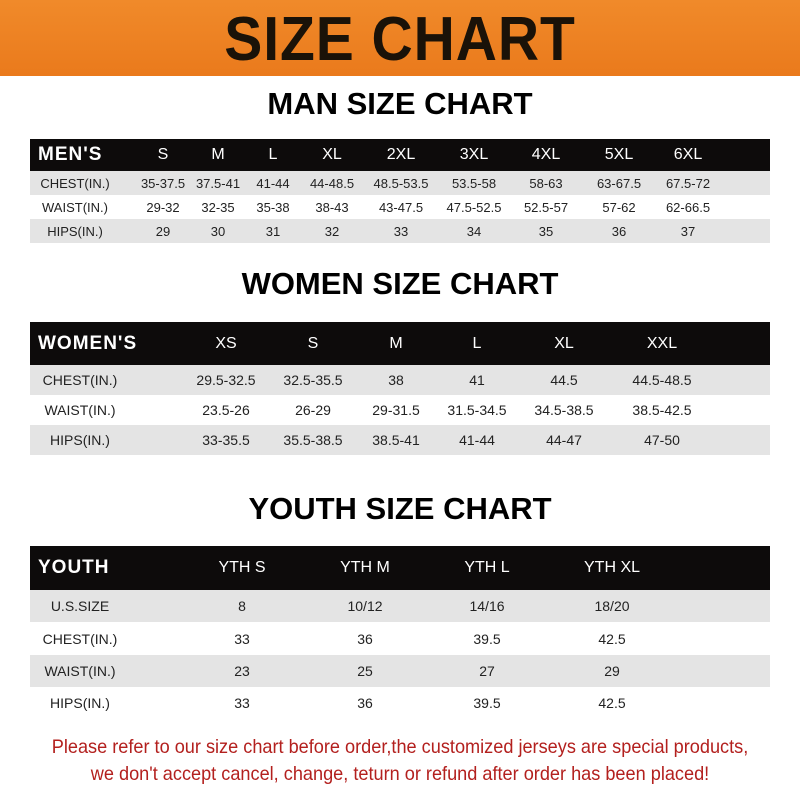 This screenshot has width=800, height=800. What do you see at coordinates (688, 183) in the screenshot?
I see `measurement-cell: 67.5-72` at bounding box center [688, 183].